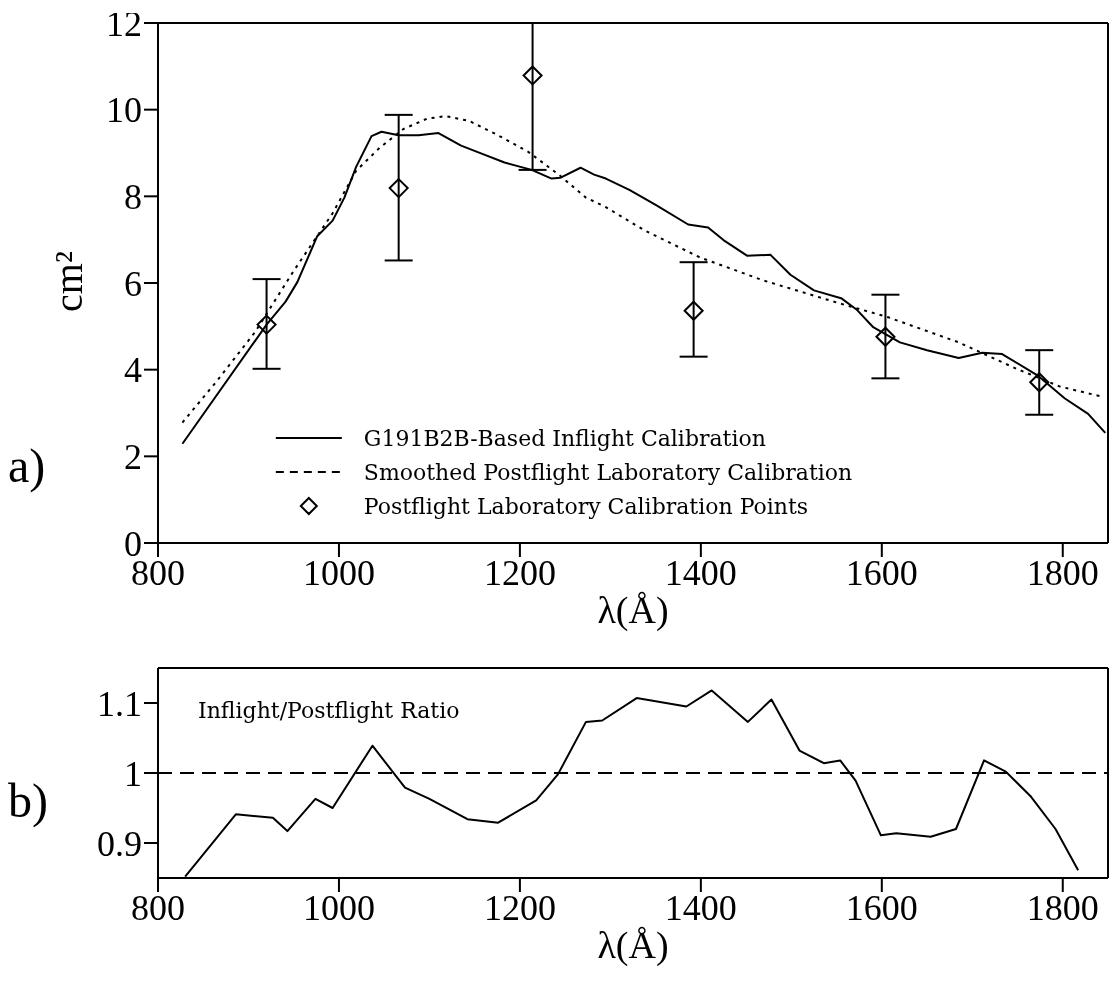 The image size is (1120, 982). What do you see at coordinates (608, 472) in the screenshot?
I see `legend-label: Smoothed Postflight Laboratory Calibration` at bounding box center [608, 472].